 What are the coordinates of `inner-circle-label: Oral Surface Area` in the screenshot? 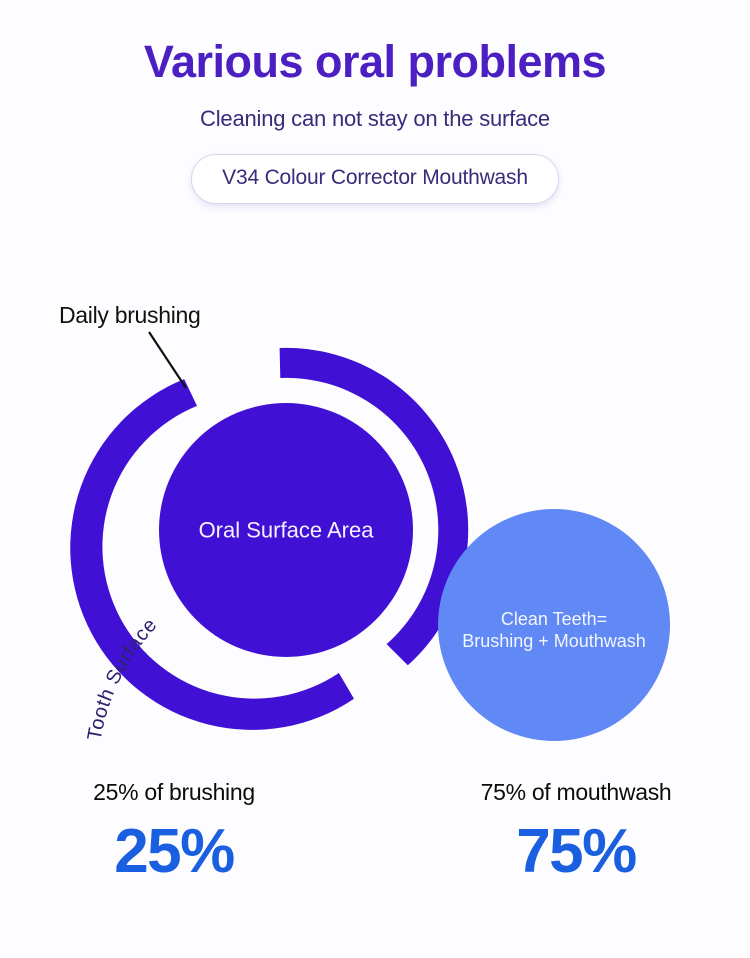 It's located at (287, 530).